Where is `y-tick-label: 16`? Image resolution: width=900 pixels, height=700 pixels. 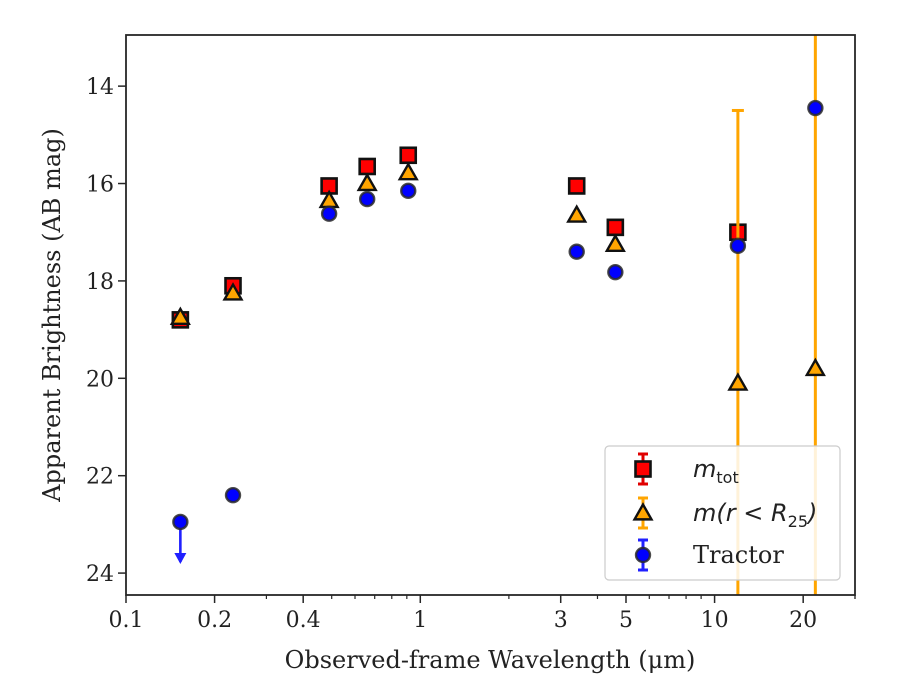
y-tick-label: 16 is located at coordinates (100, 185).